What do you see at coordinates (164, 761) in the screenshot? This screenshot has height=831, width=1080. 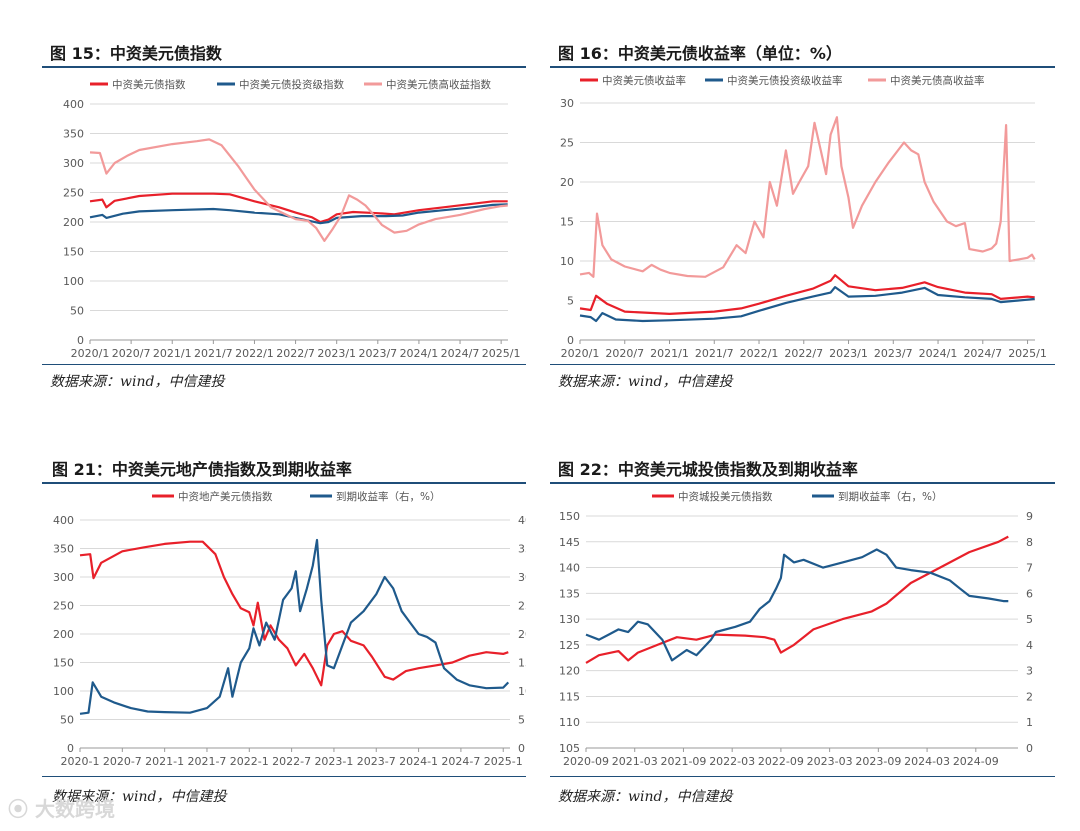 I see `x-tick-label: 2021-1` at bounding box center [164, 761].